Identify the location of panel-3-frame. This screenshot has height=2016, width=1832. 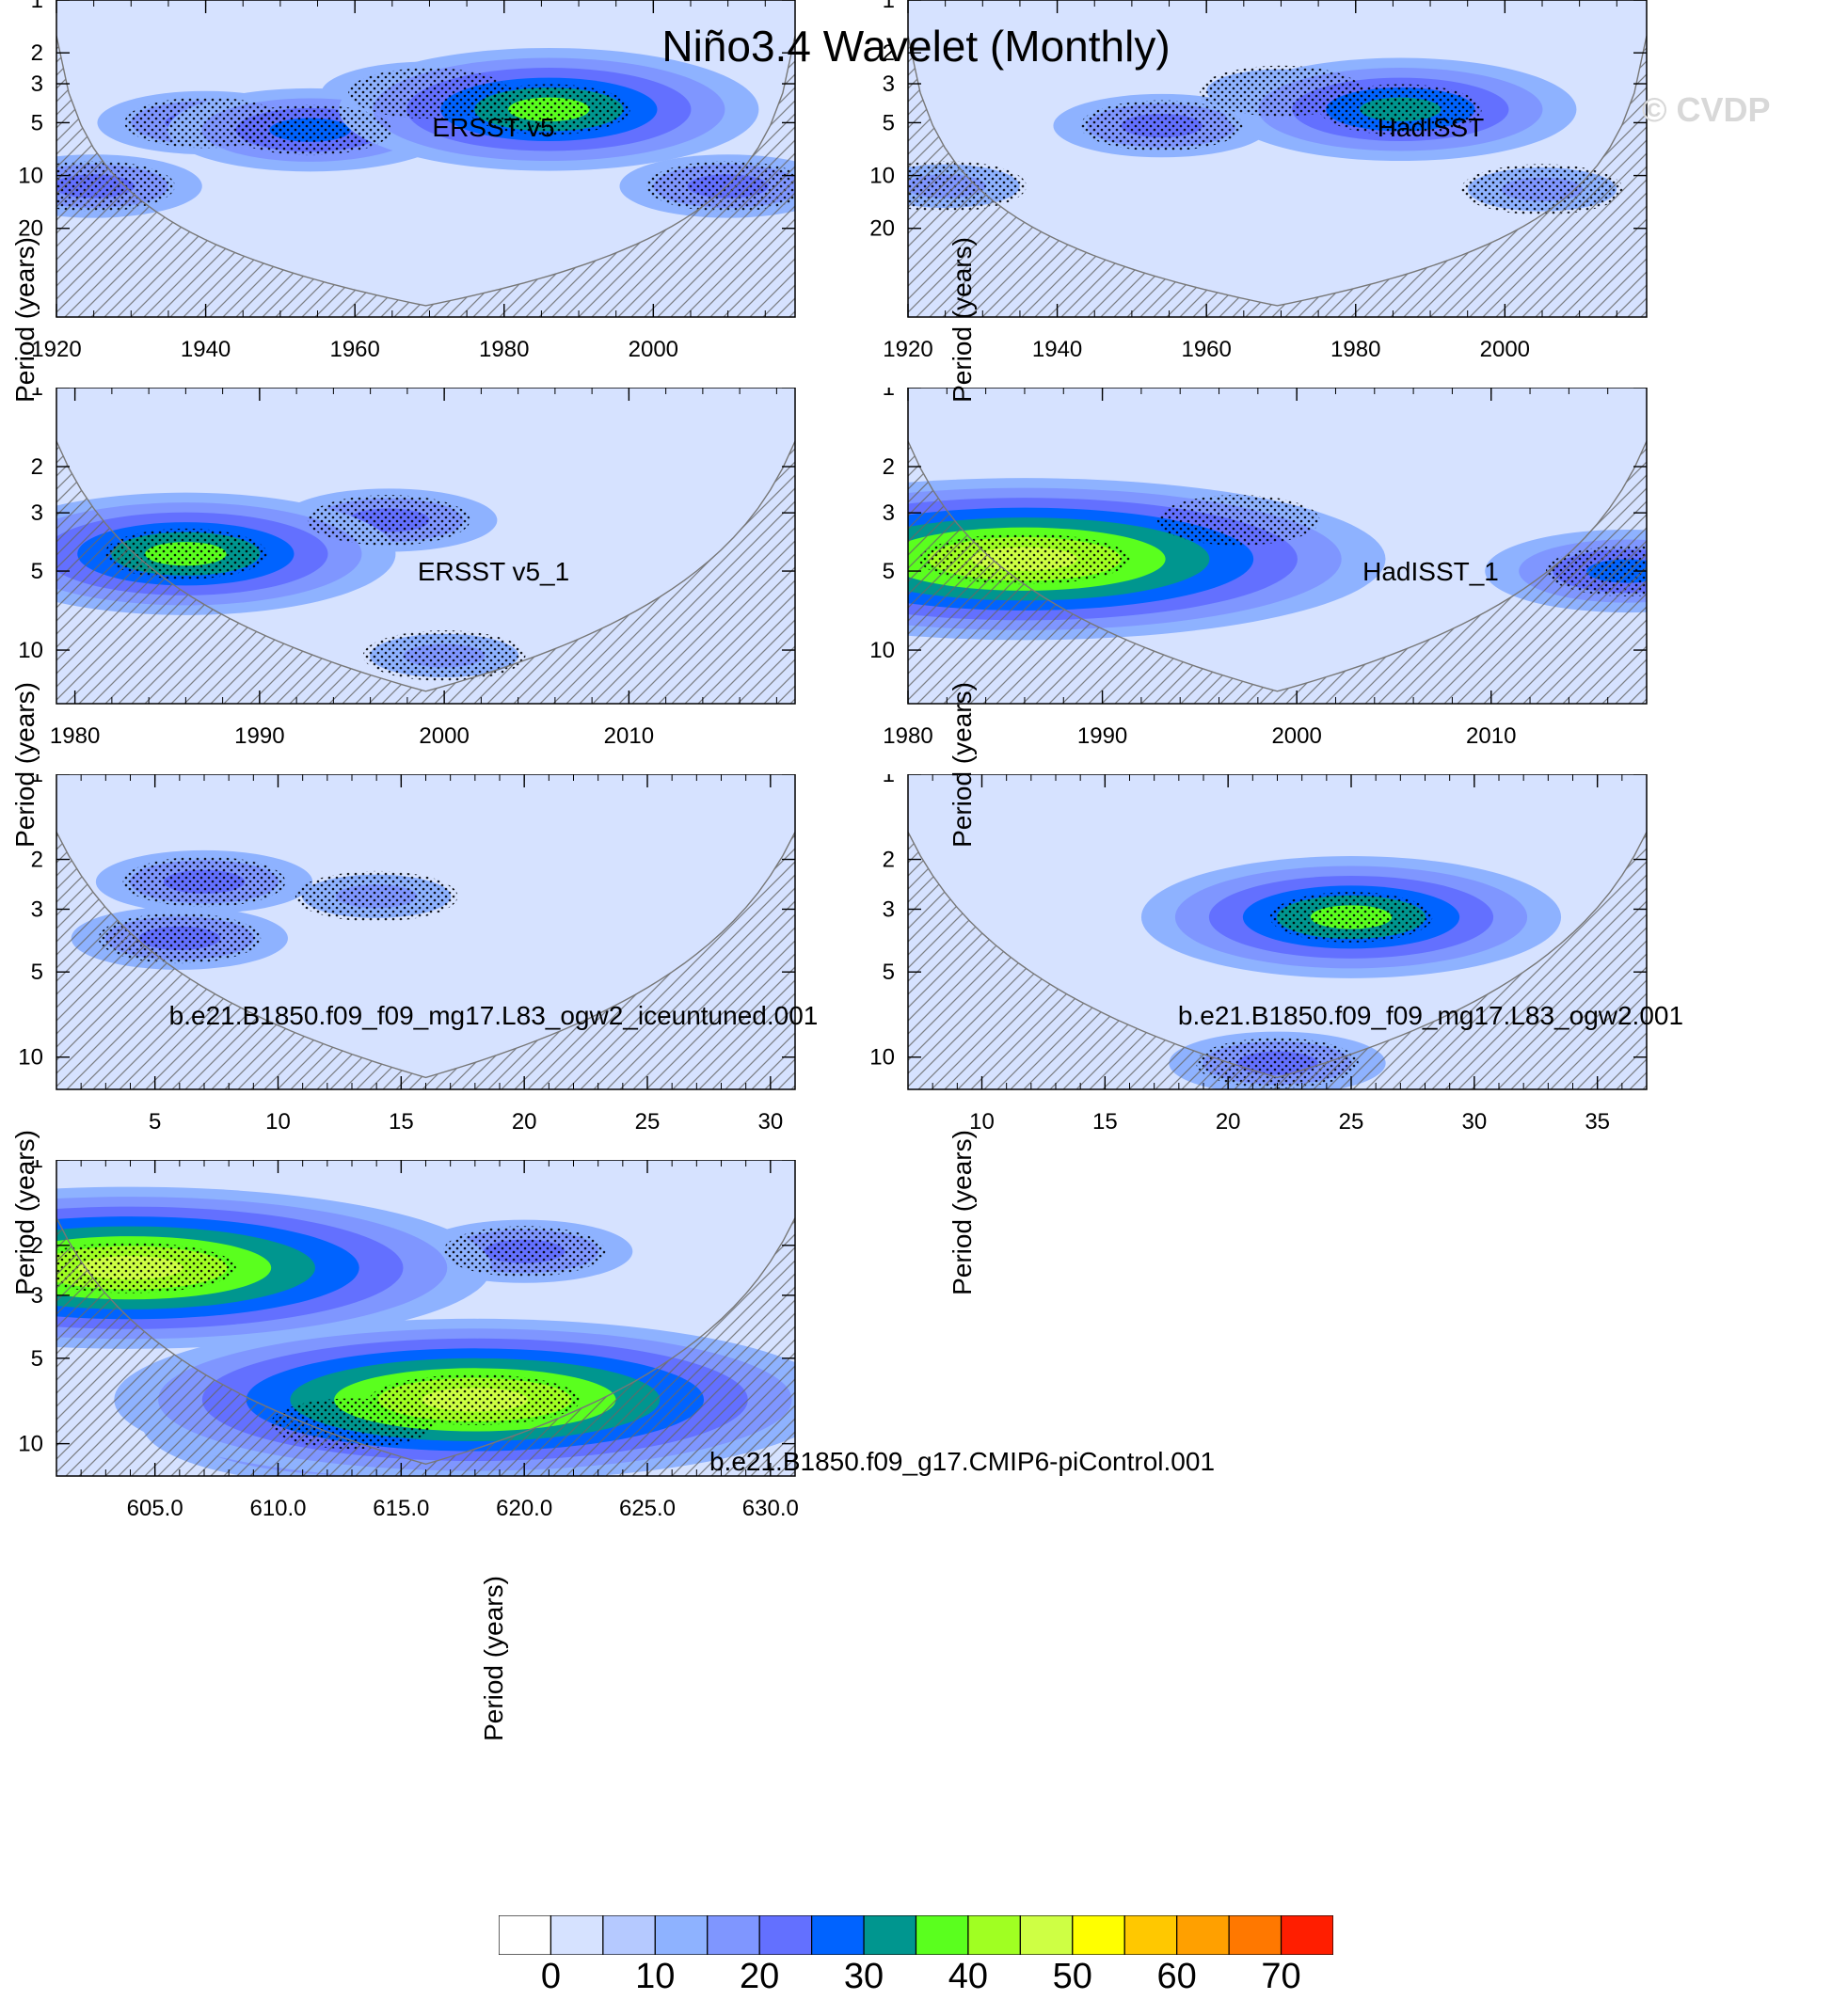
(426, 546).